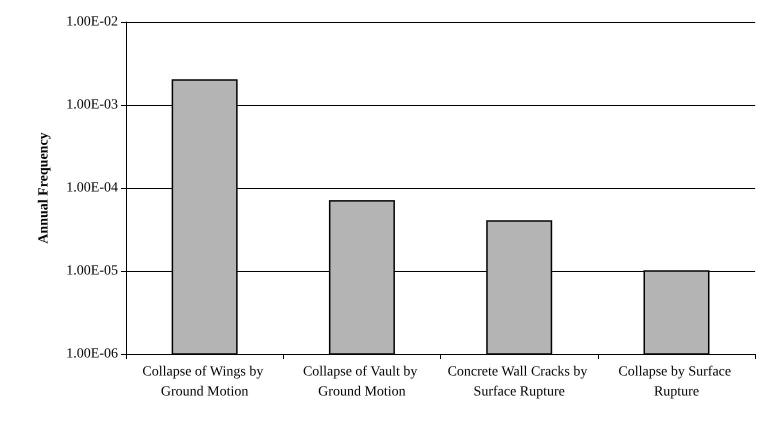 Image resolution: width=767 pixels, height=430 pixels. What do you see at coordinates (361, 382) in the screenshot?
I see `x-tick-label: Collapse of Vault by Ground Motion` at bounding box center [361, 382].